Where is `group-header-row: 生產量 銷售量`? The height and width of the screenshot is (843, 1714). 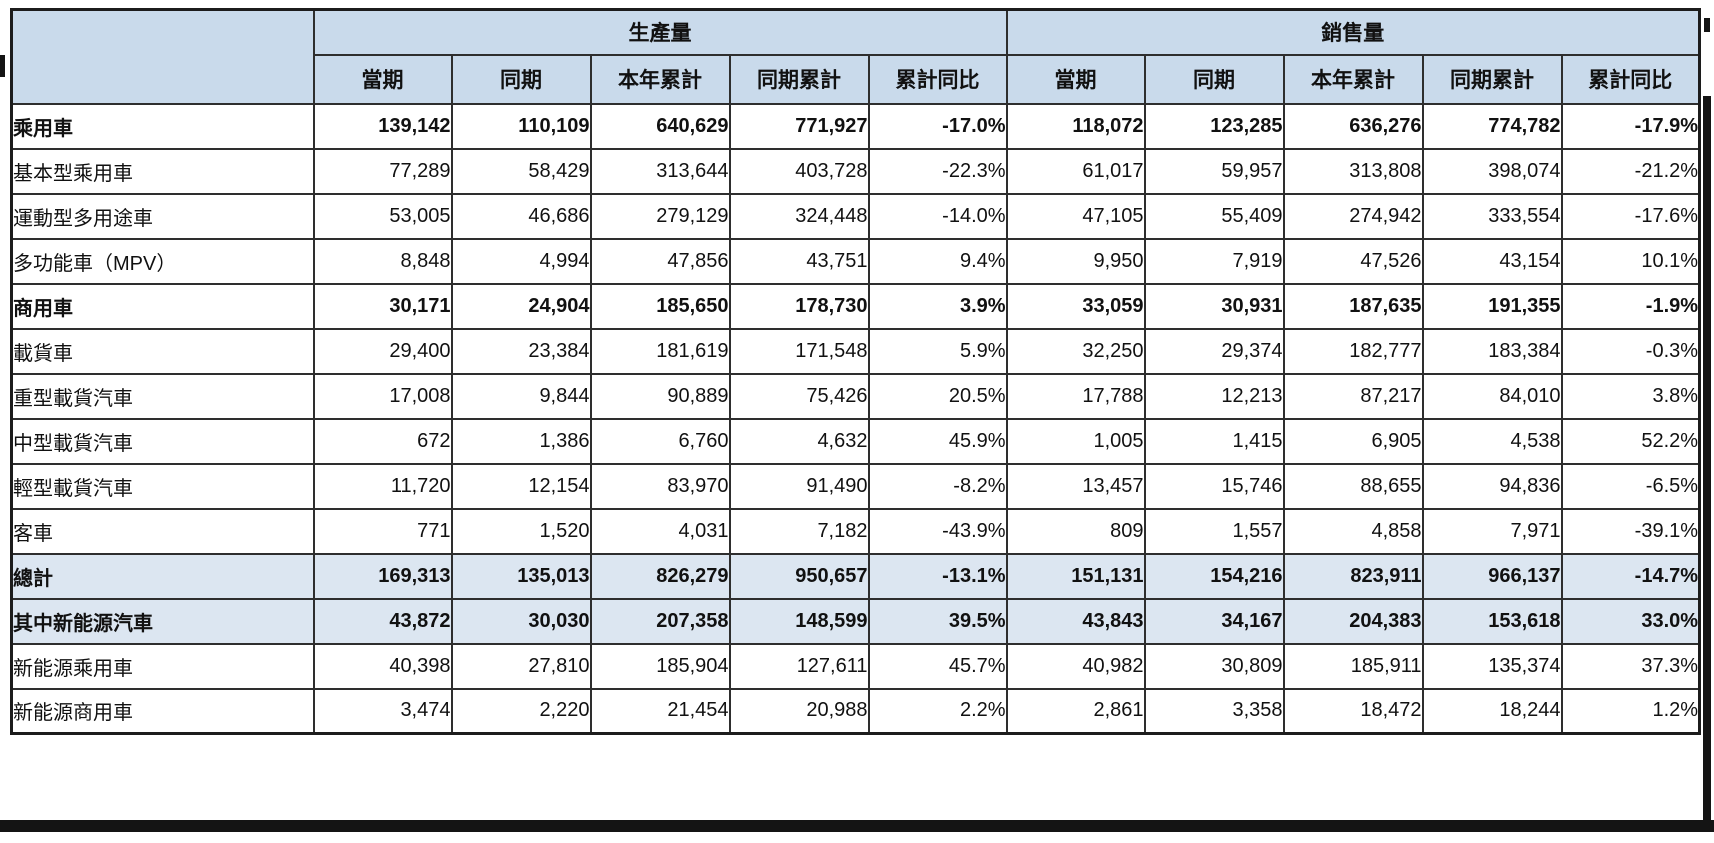 group-header-row: 生產量 銷售量 is located at coordinates (855, 56).